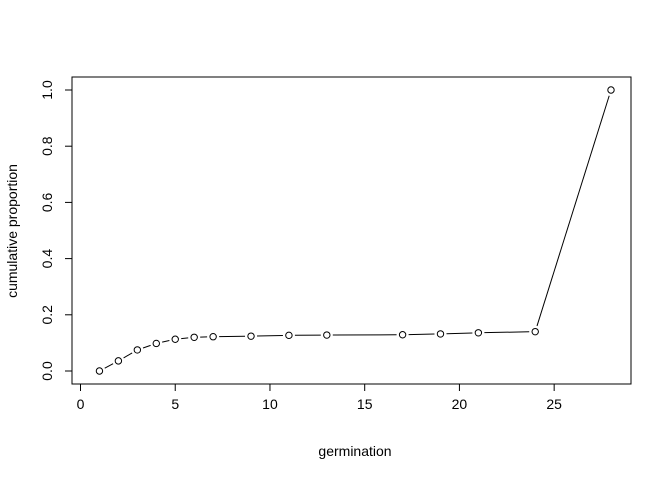 The width and height of the screenshot is (672, 480). Describe the element at coordinates (12, 231) in the screenshot. I see `y-axis-title: cumulative proportion` at that location.